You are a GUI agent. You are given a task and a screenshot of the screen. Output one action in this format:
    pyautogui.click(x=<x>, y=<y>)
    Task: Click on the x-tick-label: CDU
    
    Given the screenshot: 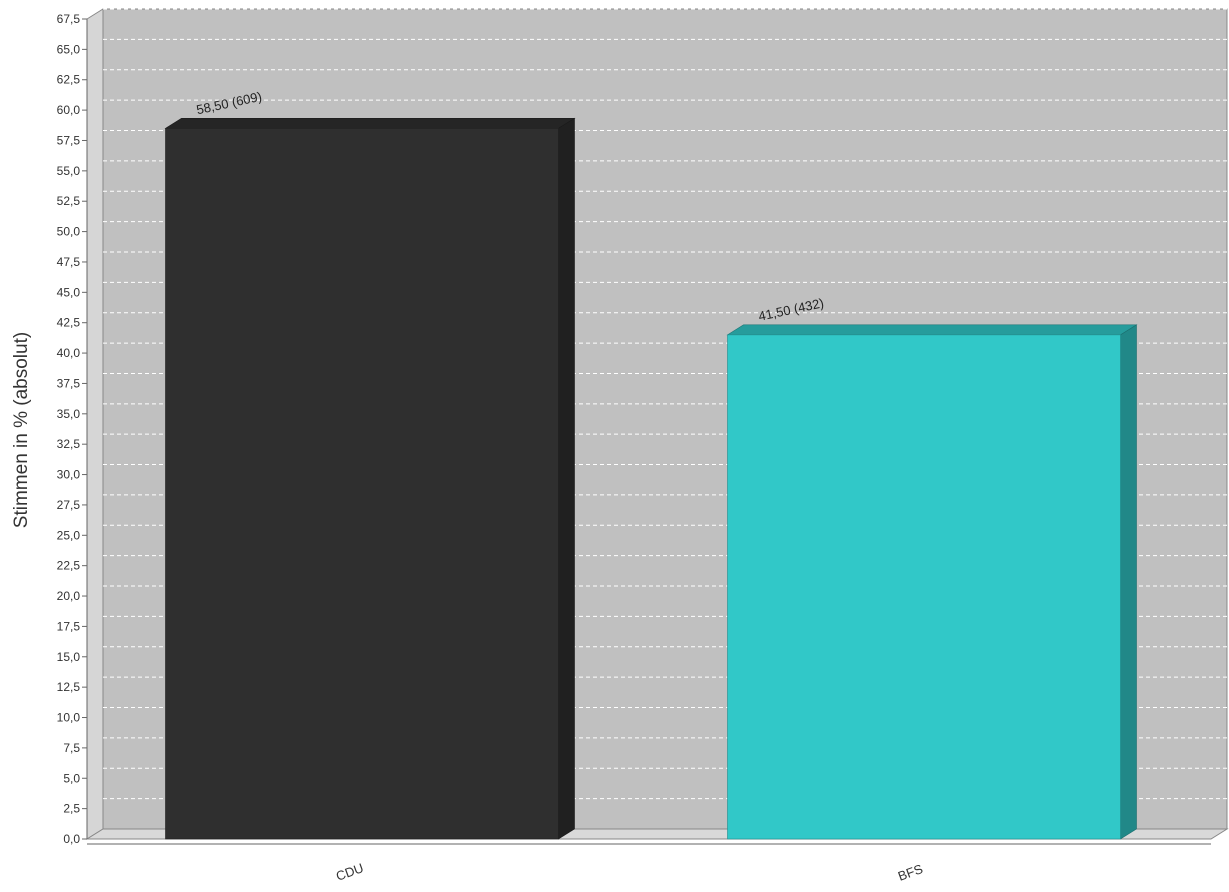 What is the action you would take?
    pyautogui.click(x=350, y=872)
    